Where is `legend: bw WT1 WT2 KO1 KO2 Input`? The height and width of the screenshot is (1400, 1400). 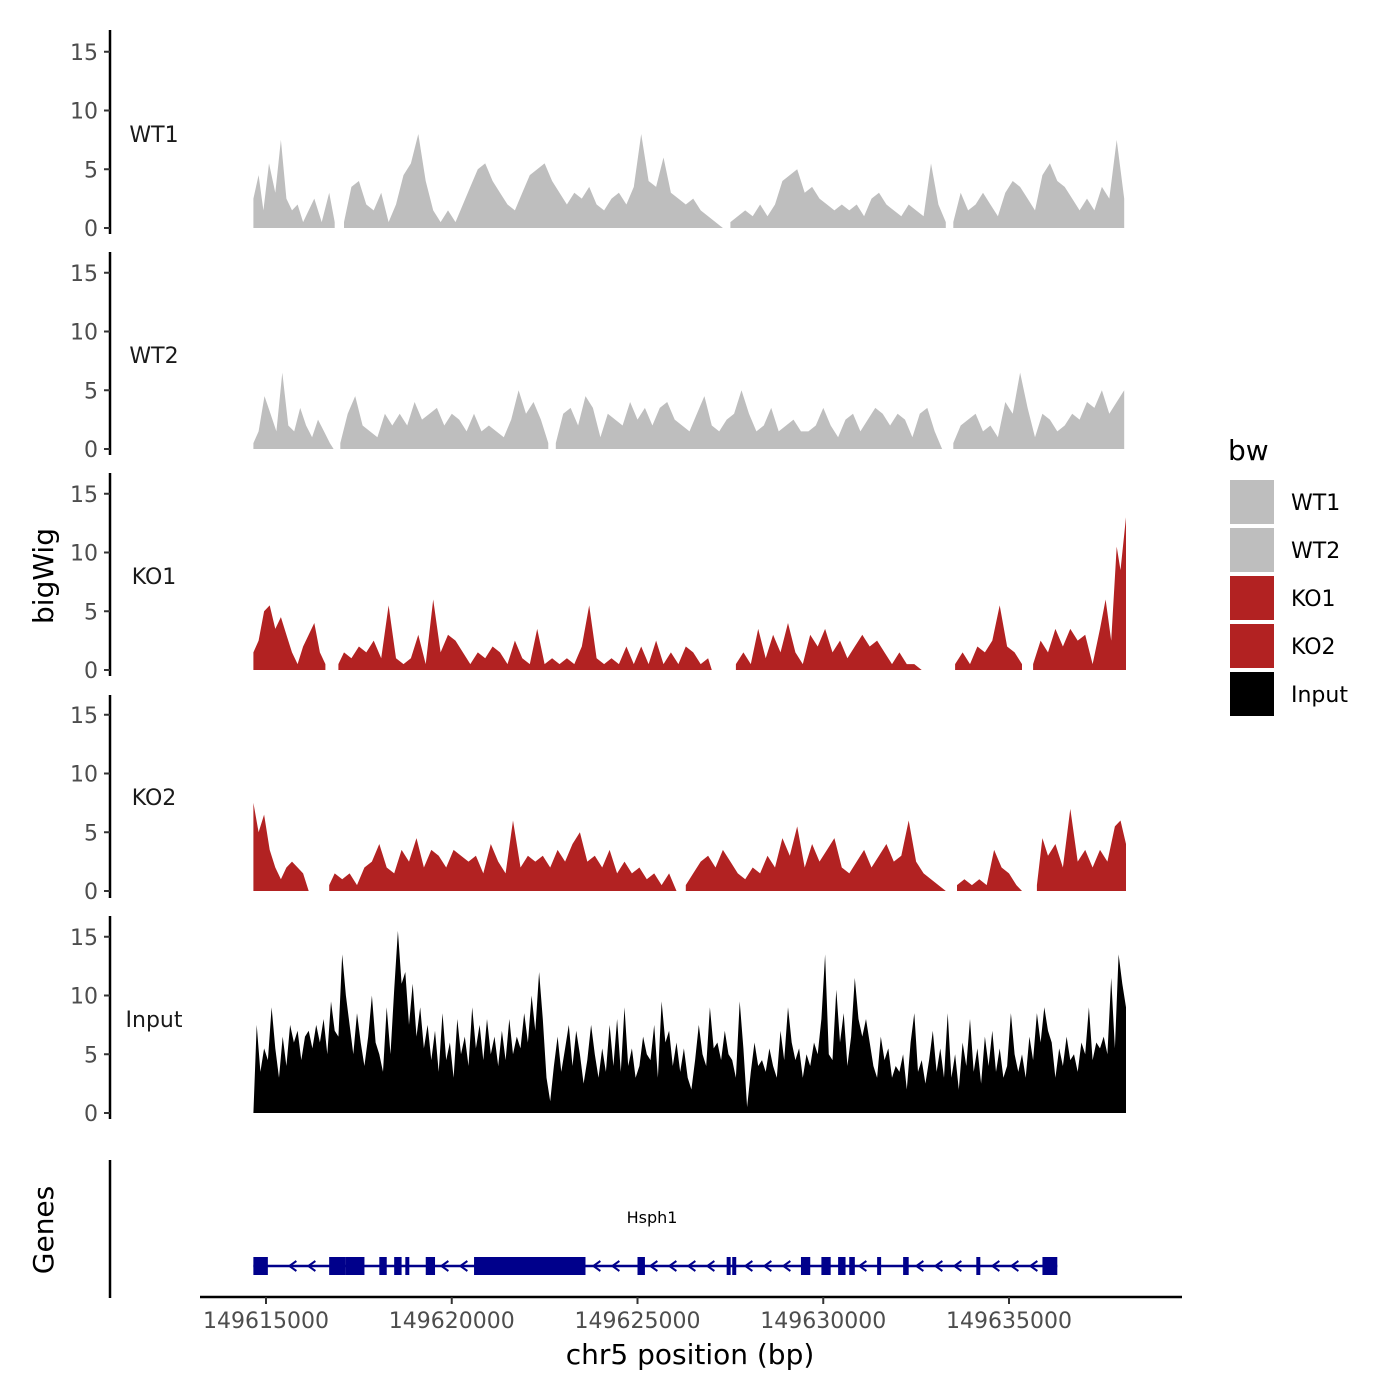 legend: bw WT1 WT2 KO1 KO2 Input is located at coordinates (1288, 575).